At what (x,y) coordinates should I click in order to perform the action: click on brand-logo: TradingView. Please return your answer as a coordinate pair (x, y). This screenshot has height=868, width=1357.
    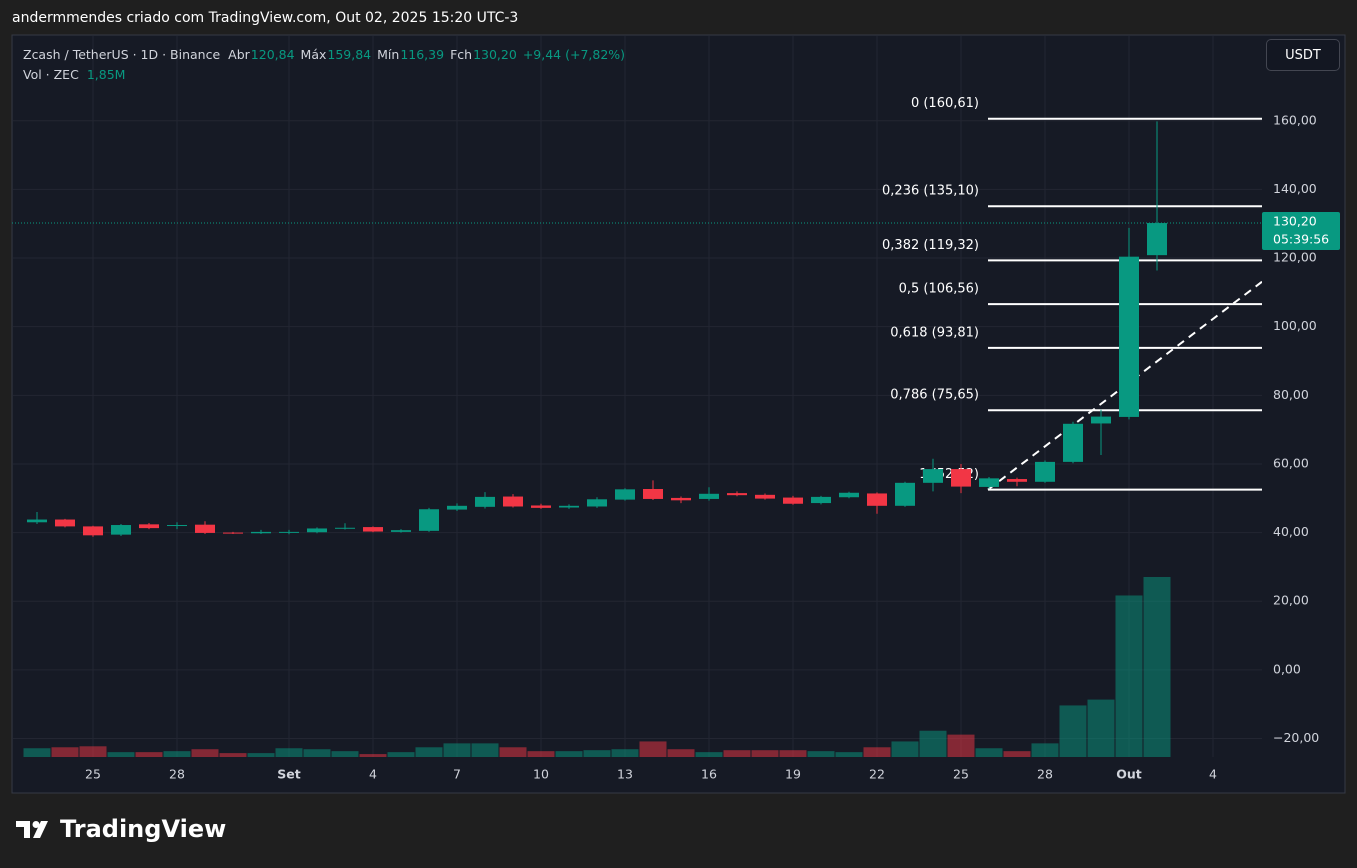
    Looking at the image, I should click on (121, 829).